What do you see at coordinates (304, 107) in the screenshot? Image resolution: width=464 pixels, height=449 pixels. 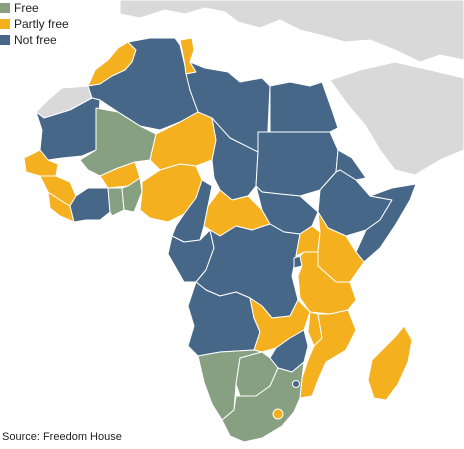 I see `egypt` at bounding box center [304, 107].